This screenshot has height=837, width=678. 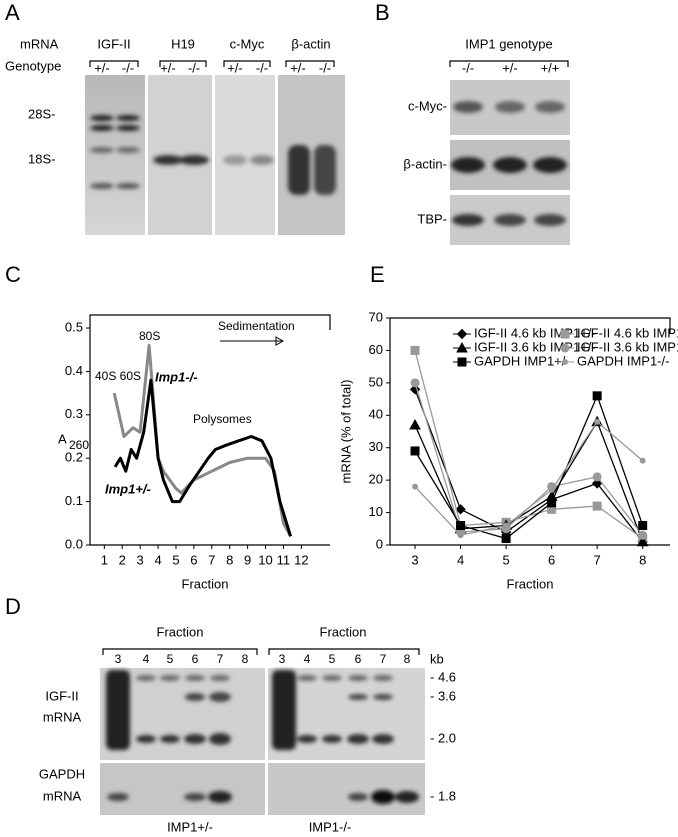 I want to click on y-tick-label: 70, so click(x=376, y=316).